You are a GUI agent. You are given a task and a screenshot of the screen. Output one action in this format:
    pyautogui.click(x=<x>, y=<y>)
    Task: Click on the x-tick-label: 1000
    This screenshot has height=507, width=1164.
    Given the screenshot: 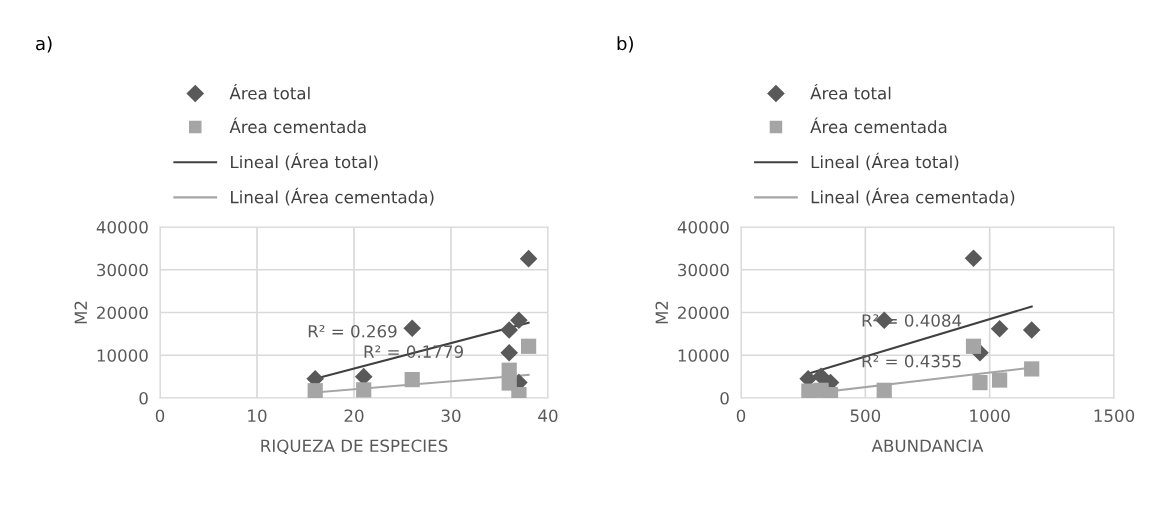 What is the action you would take?
    pyautogui.click(x=990, y=416)
    